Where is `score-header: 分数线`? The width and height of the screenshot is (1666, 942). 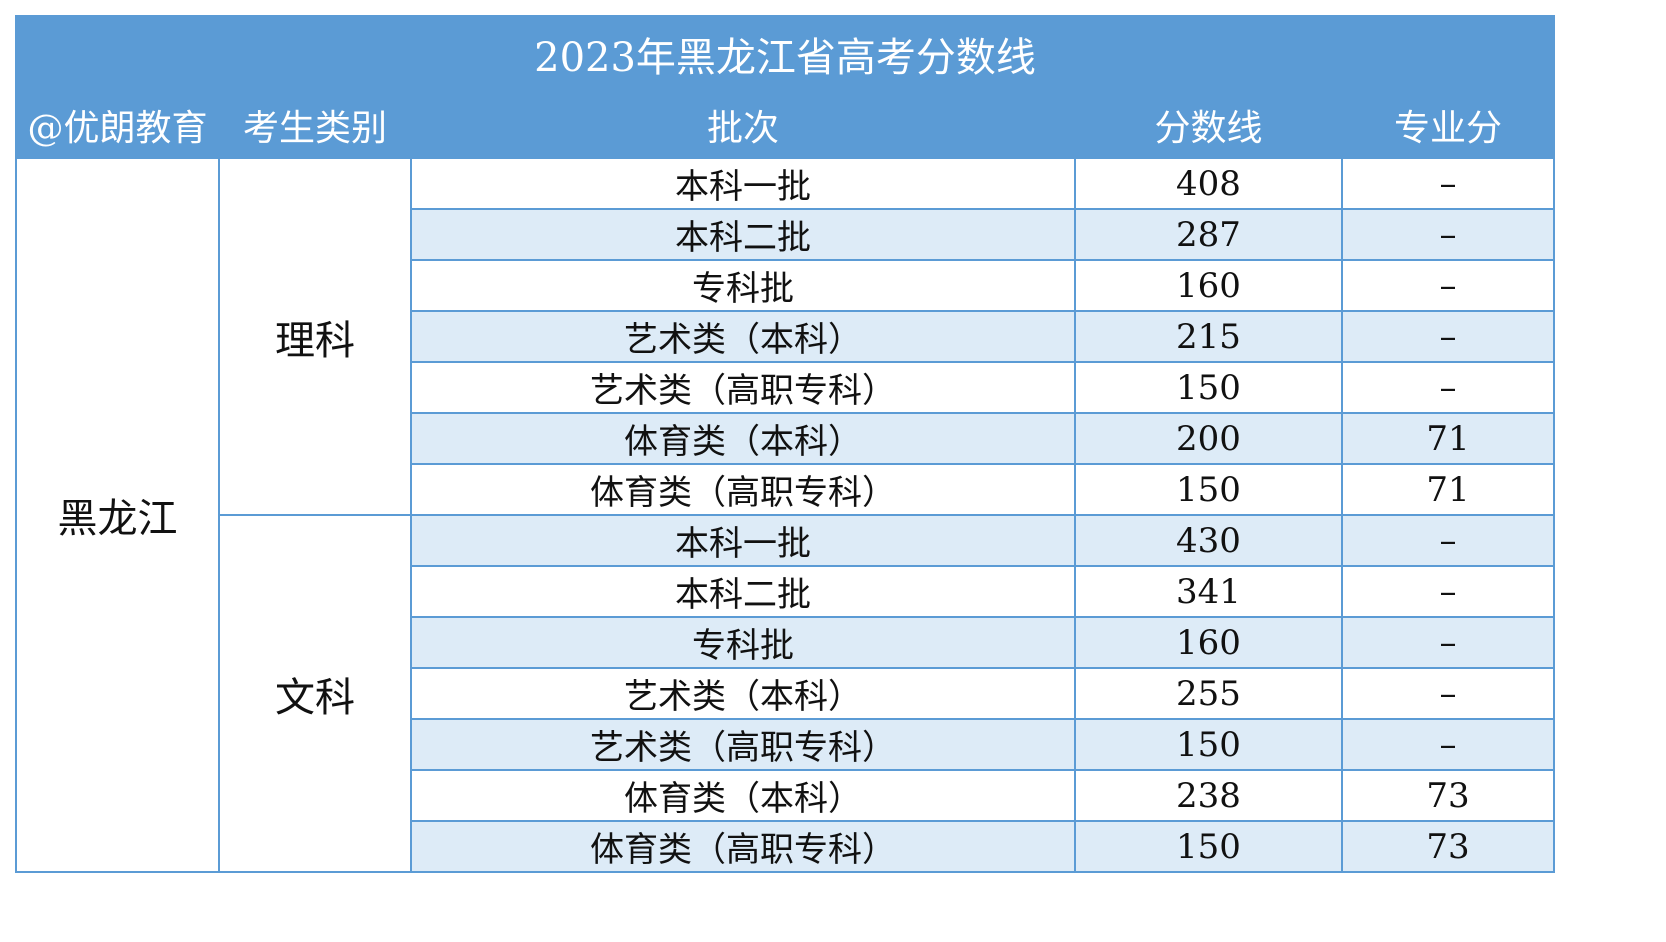
score-header: 分数线 is located at coordinates (1208, 125).